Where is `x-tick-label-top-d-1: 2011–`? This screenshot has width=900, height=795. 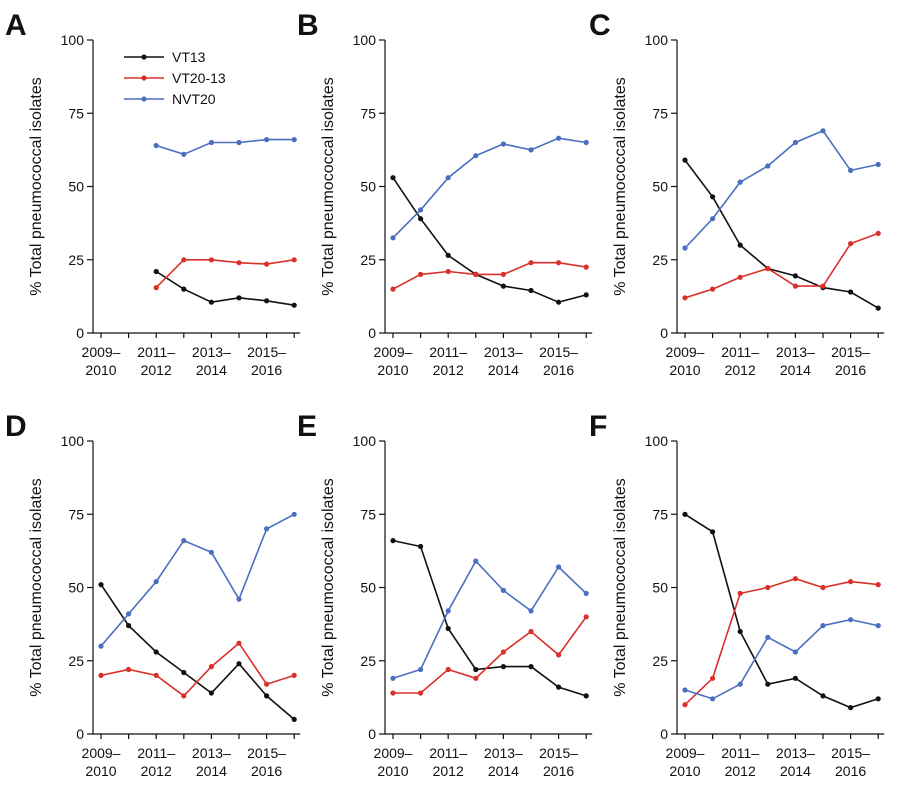
x-tick-label-top-d-1: 2011– is located at coordinates (156, 753).